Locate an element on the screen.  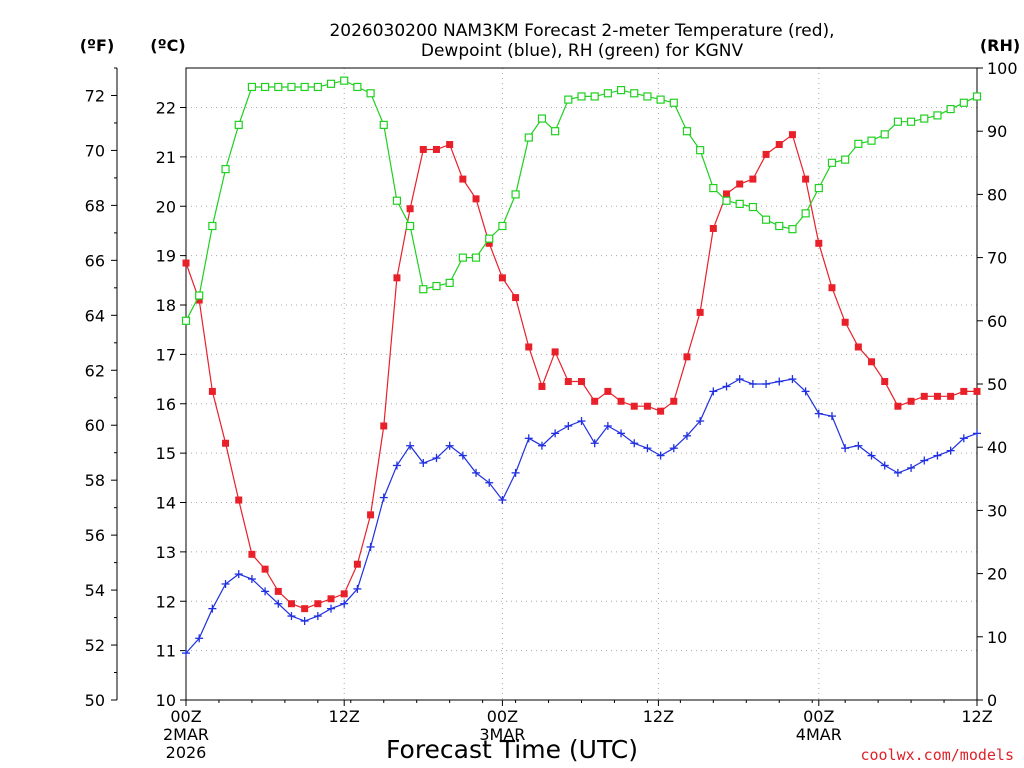
celsius-tick-label: 14 is located at coordinates (166, 503).